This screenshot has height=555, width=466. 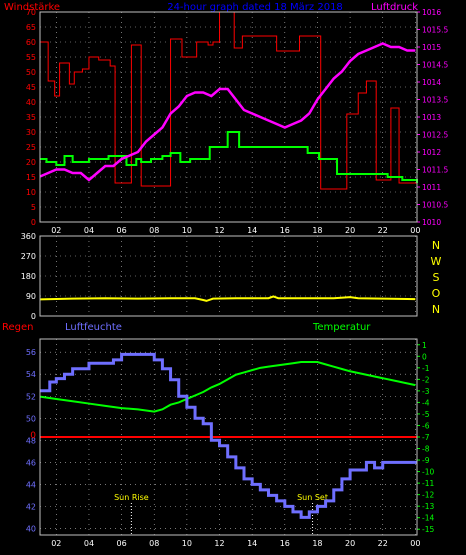 I want to click on temperature-line, so click(x=227, y=387).